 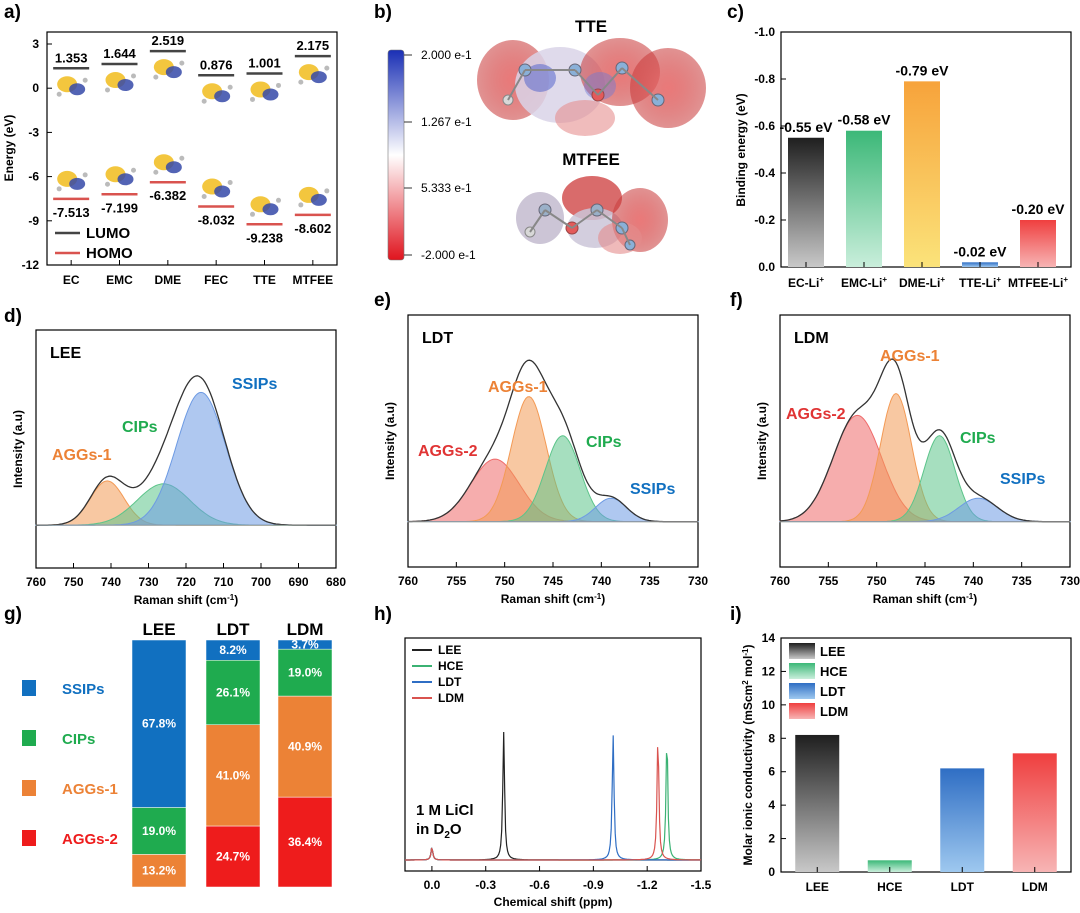 What do you see at coordinates (963, 887) in the screenshot?
I see `x-tick-label: LDT` at bounding box center [963, 887].